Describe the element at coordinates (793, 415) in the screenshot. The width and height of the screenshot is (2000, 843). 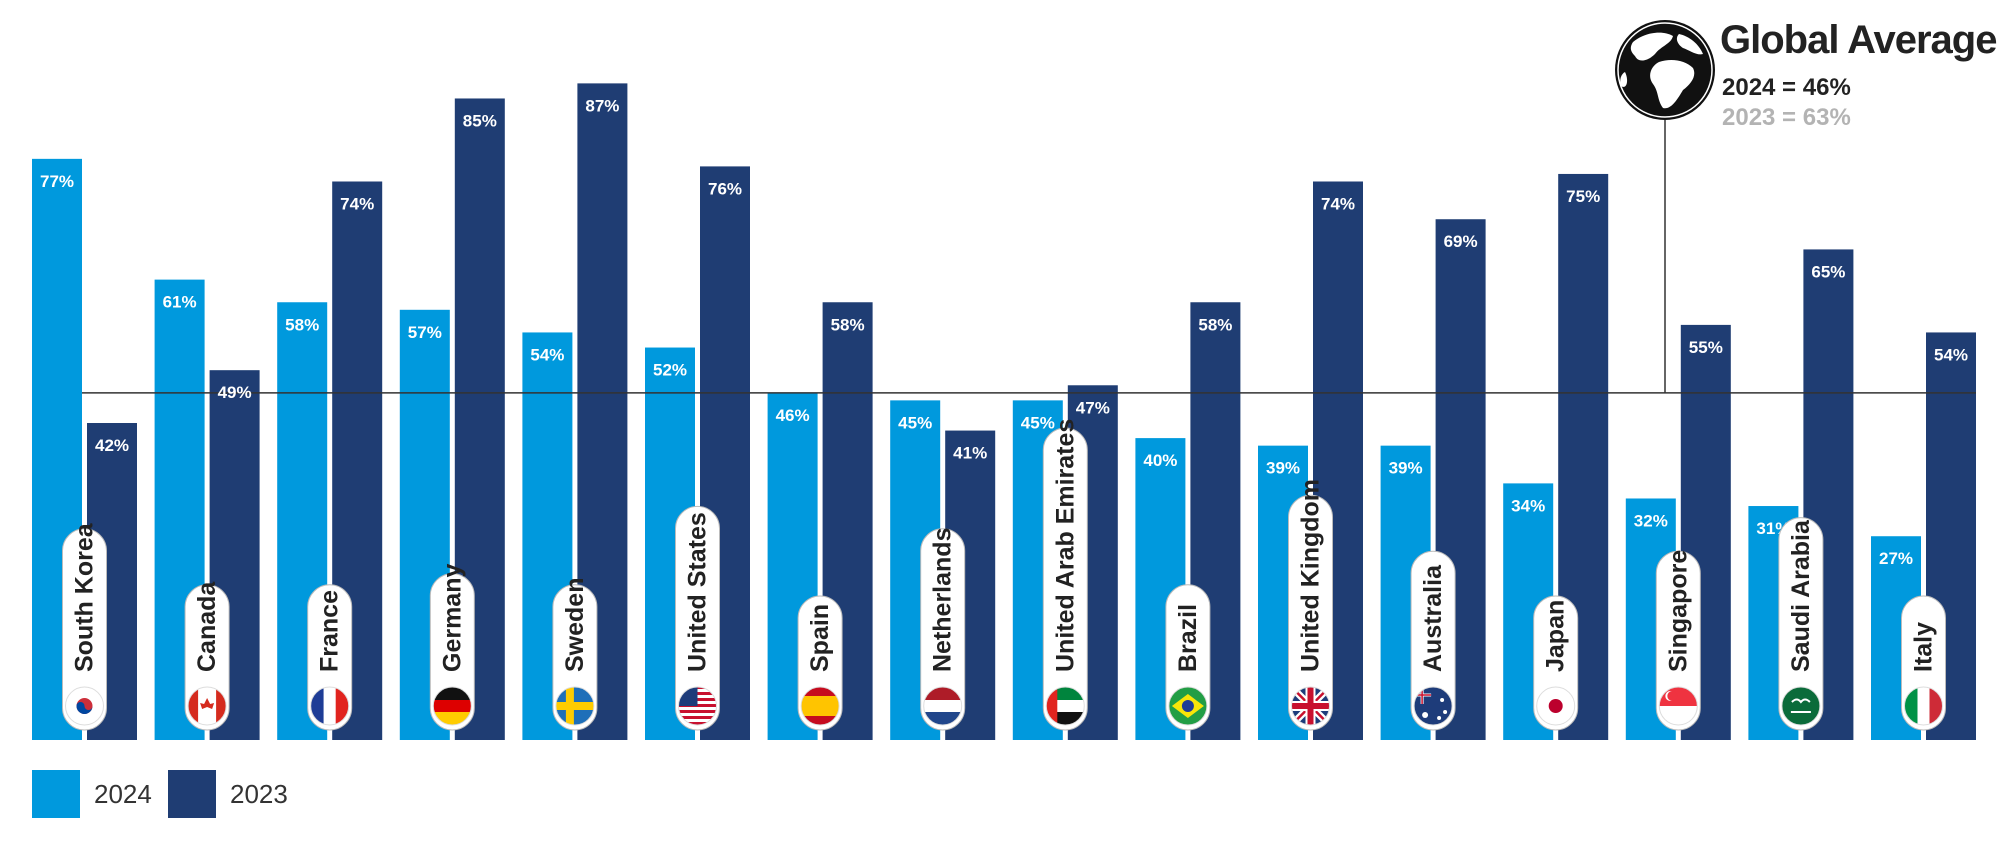
I see `value-label-2024: 46%` at that location.